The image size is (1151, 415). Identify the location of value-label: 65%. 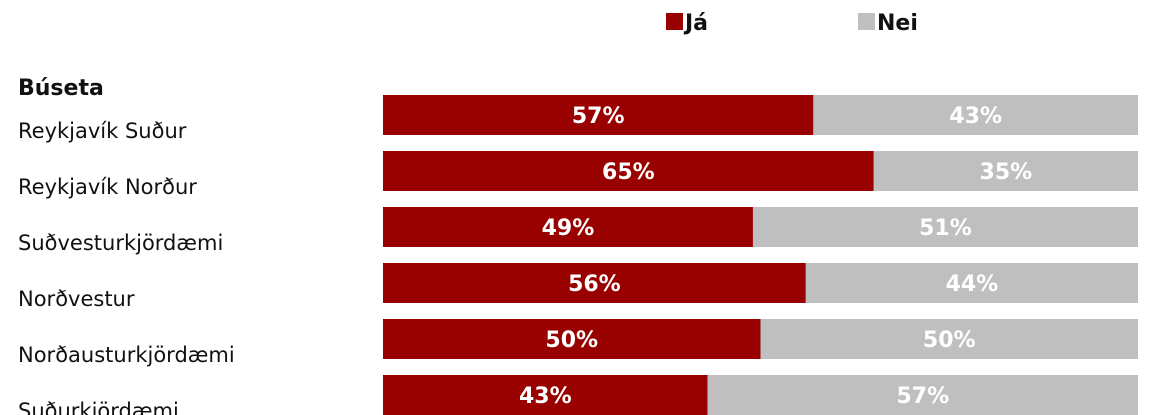
(628, 172).